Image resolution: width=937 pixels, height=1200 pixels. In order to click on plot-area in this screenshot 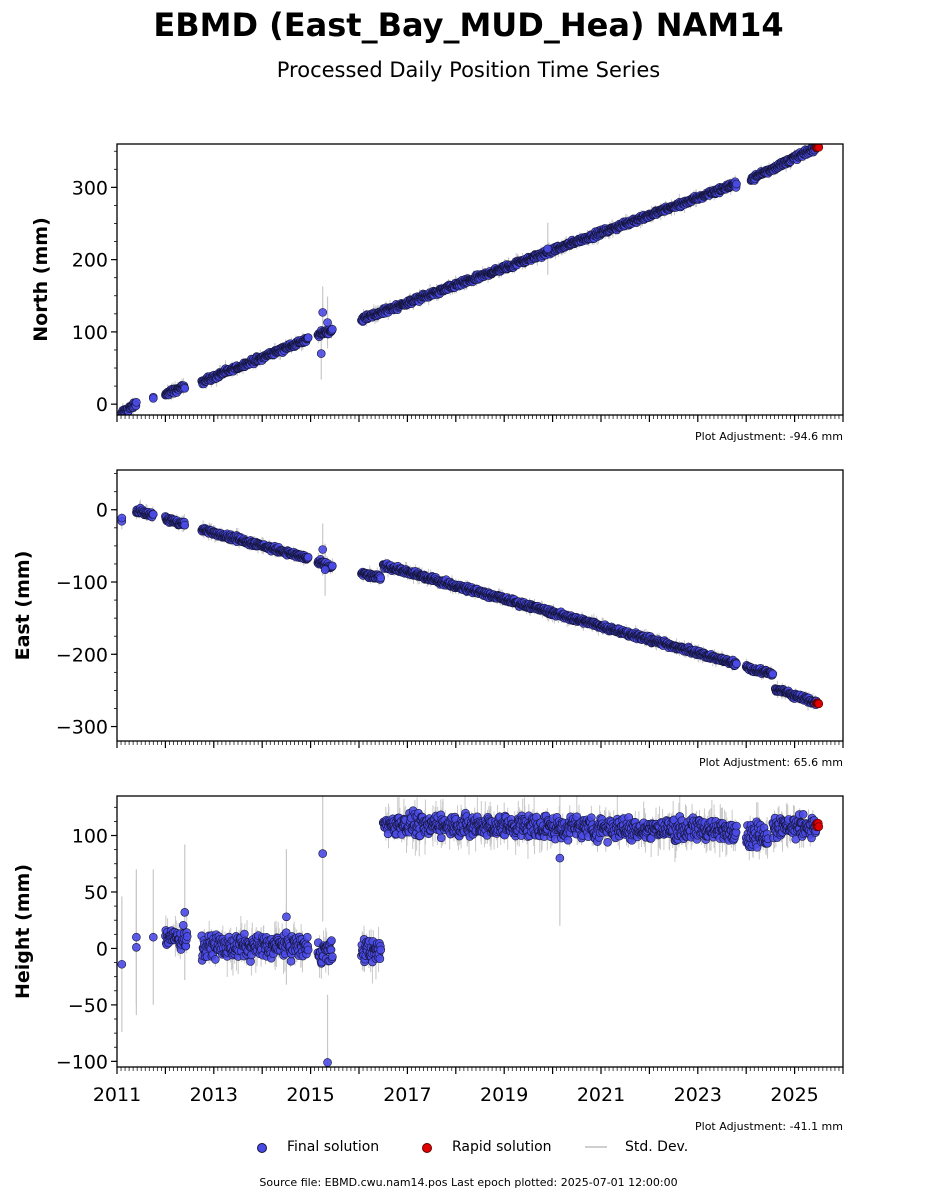, I will do `click(470, 605)`.